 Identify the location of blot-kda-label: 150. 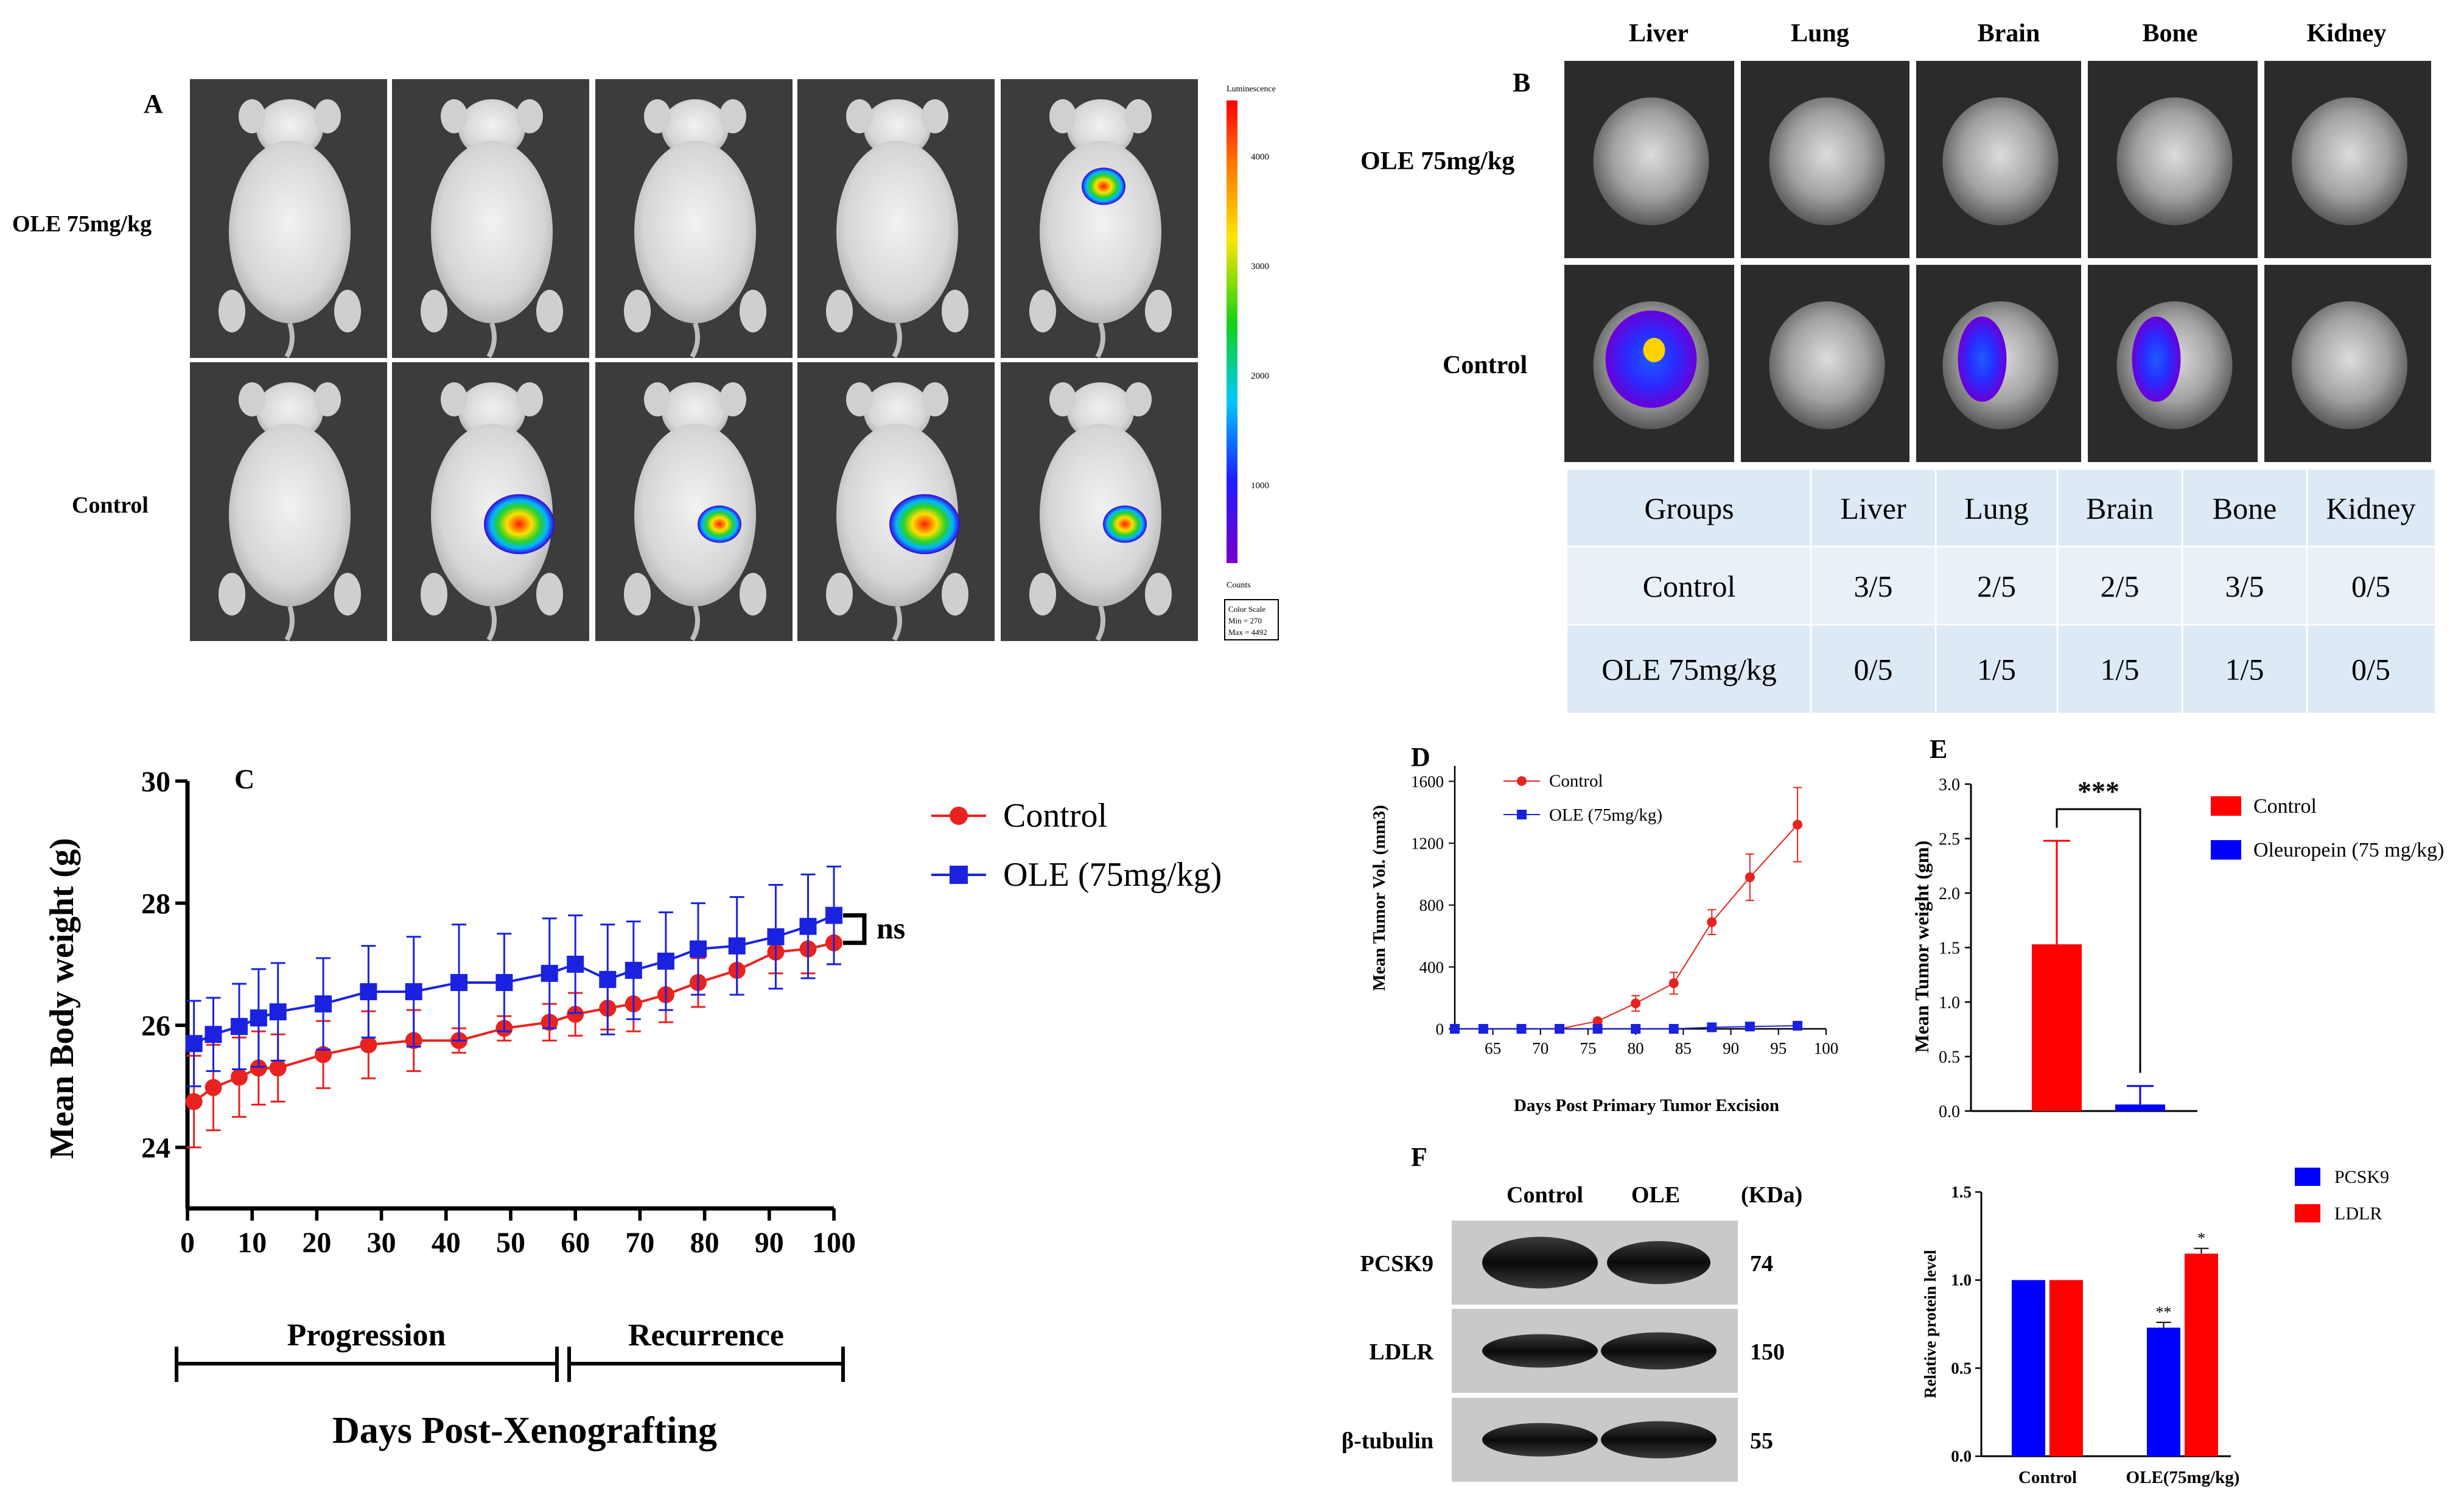
(1767, 1352).